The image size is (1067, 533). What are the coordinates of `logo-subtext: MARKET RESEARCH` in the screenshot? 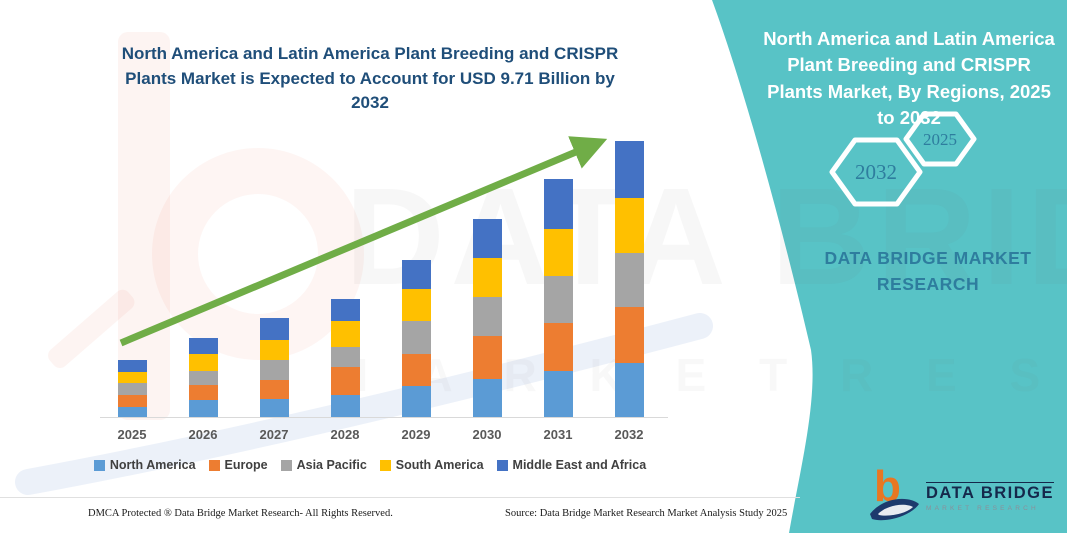 It's located at (982, 508).